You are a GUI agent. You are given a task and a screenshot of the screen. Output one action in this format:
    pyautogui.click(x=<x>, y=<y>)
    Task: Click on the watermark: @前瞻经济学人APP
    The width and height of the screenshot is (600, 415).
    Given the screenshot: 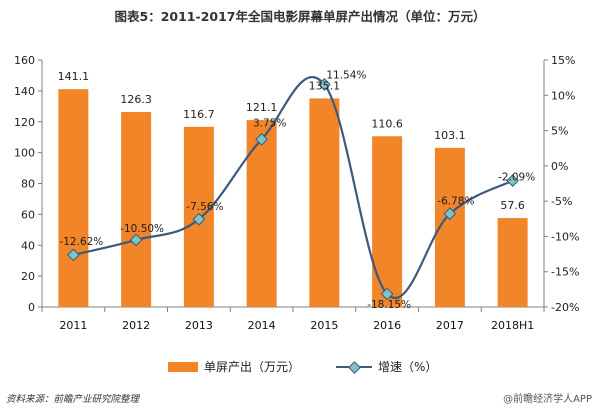 What is the action you would take?
    pyautogui.click(x=547, y=399)
    